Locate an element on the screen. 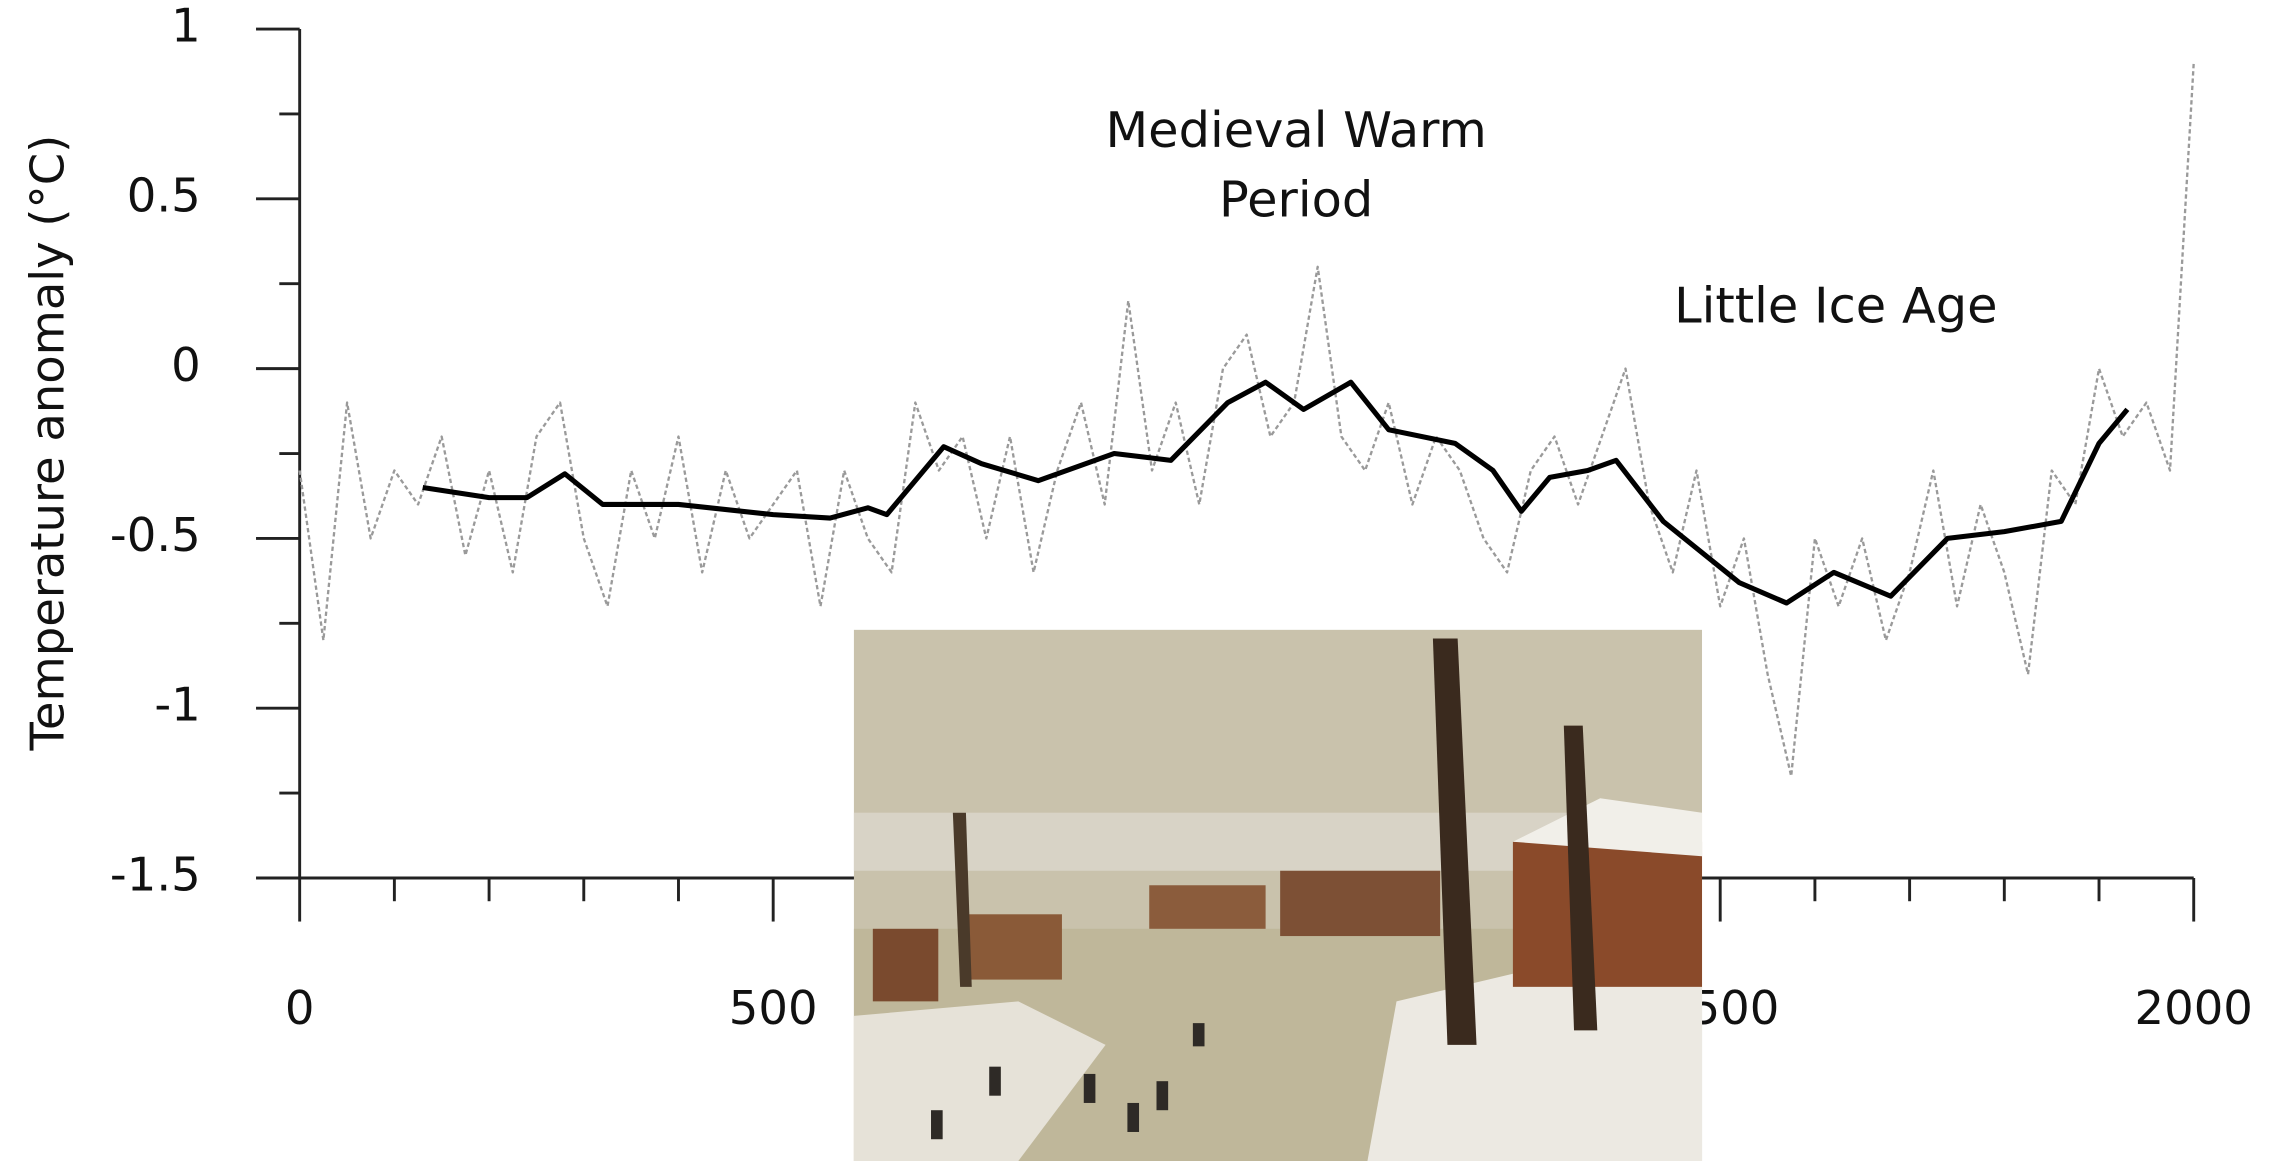  painting-roof is located at coordinates (1607, 827).